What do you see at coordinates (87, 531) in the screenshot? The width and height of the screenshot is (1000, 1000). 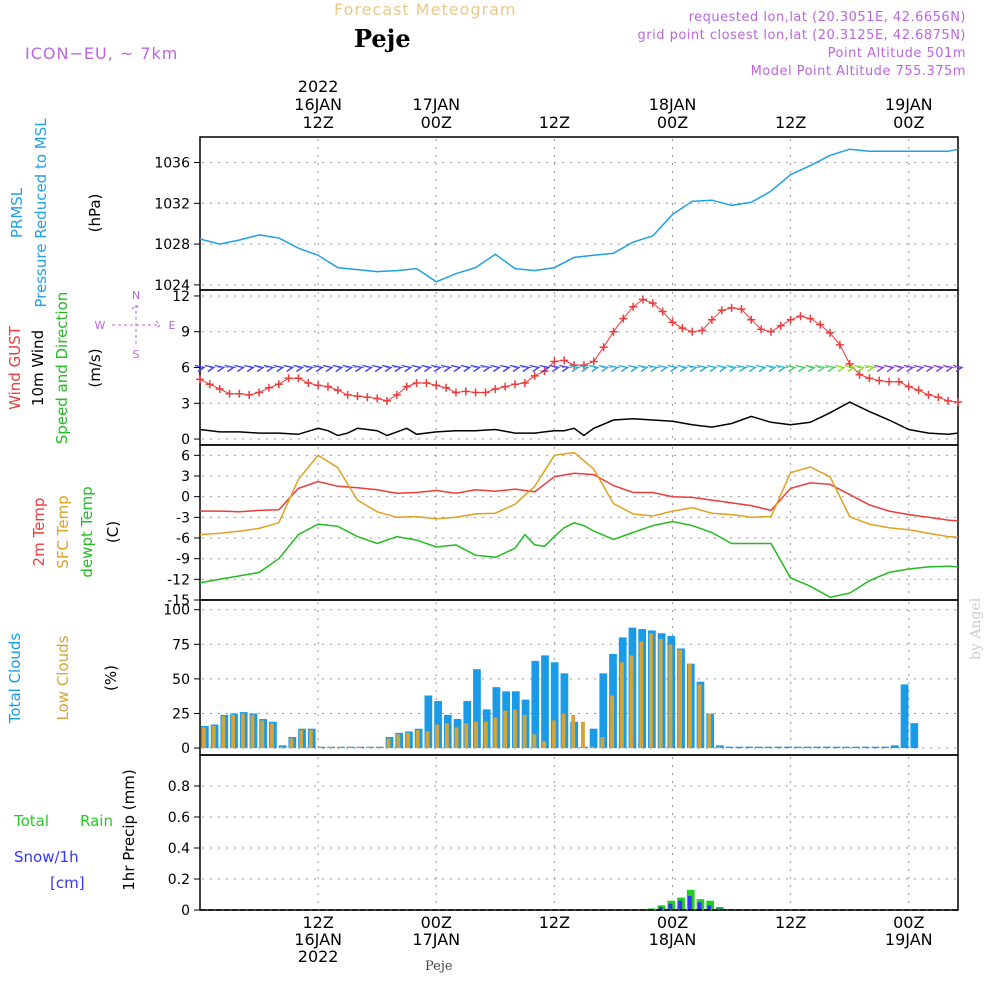 I see `label-dewpt-temp: dewpt Temp` at bounding box center [87, 531].